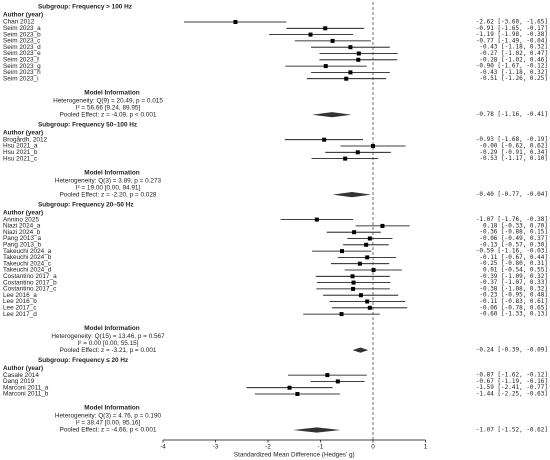  I want to click on study-name: Lee 2016_a, so click(20, 295).